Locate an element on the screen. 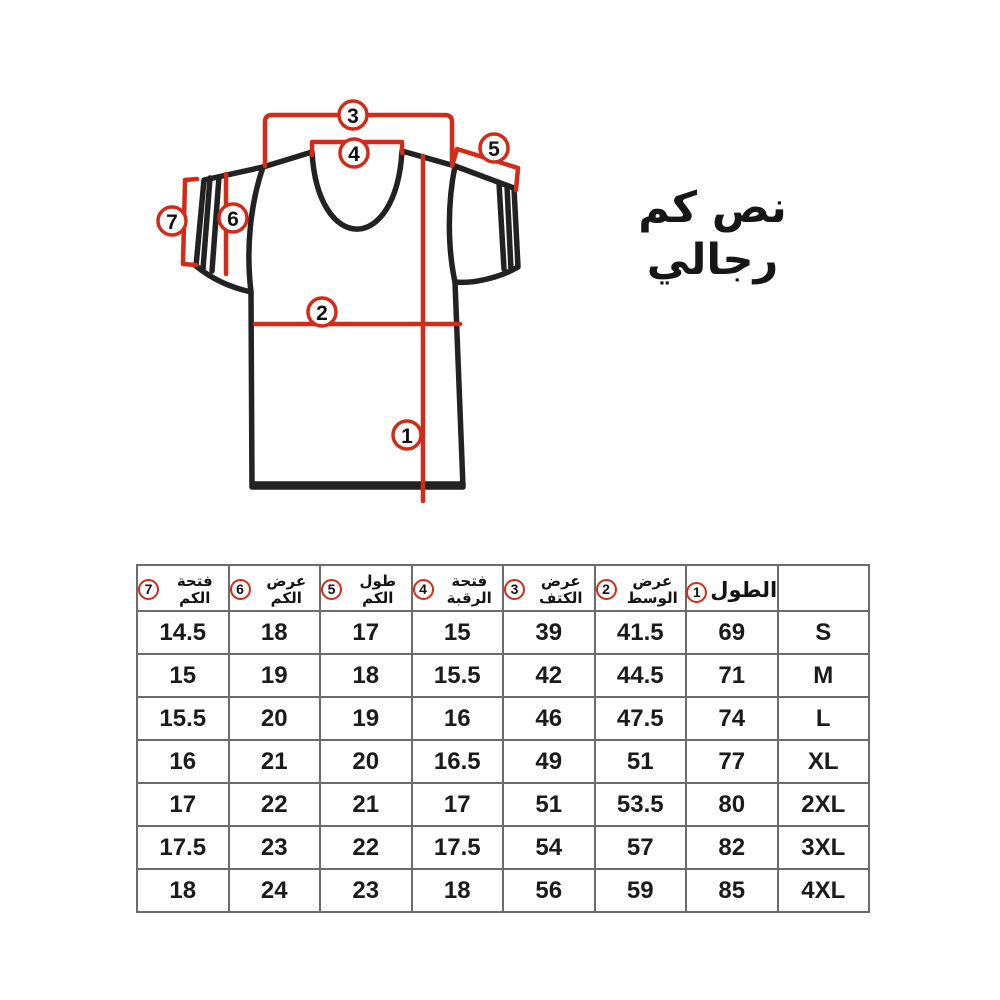 The height and width of the screenshot is (1000, 1000). table-row: 15 19 18 15.5 42 44.5 71 M is located at coordinates (503, 675).